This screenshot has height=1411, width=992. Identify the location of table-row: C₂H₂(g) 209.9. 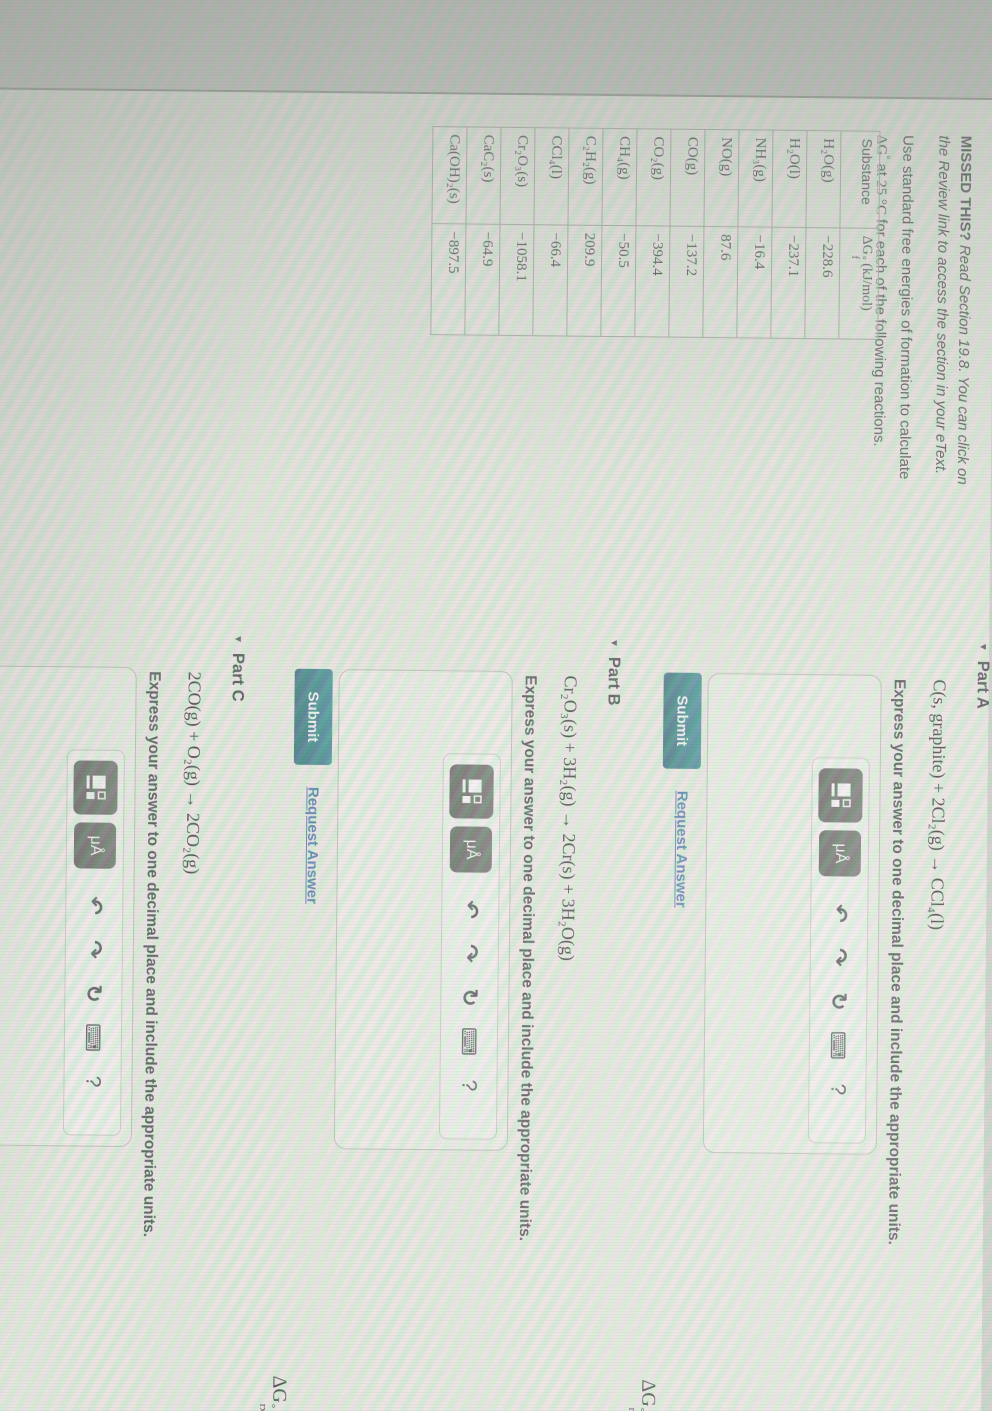
(584, 232).